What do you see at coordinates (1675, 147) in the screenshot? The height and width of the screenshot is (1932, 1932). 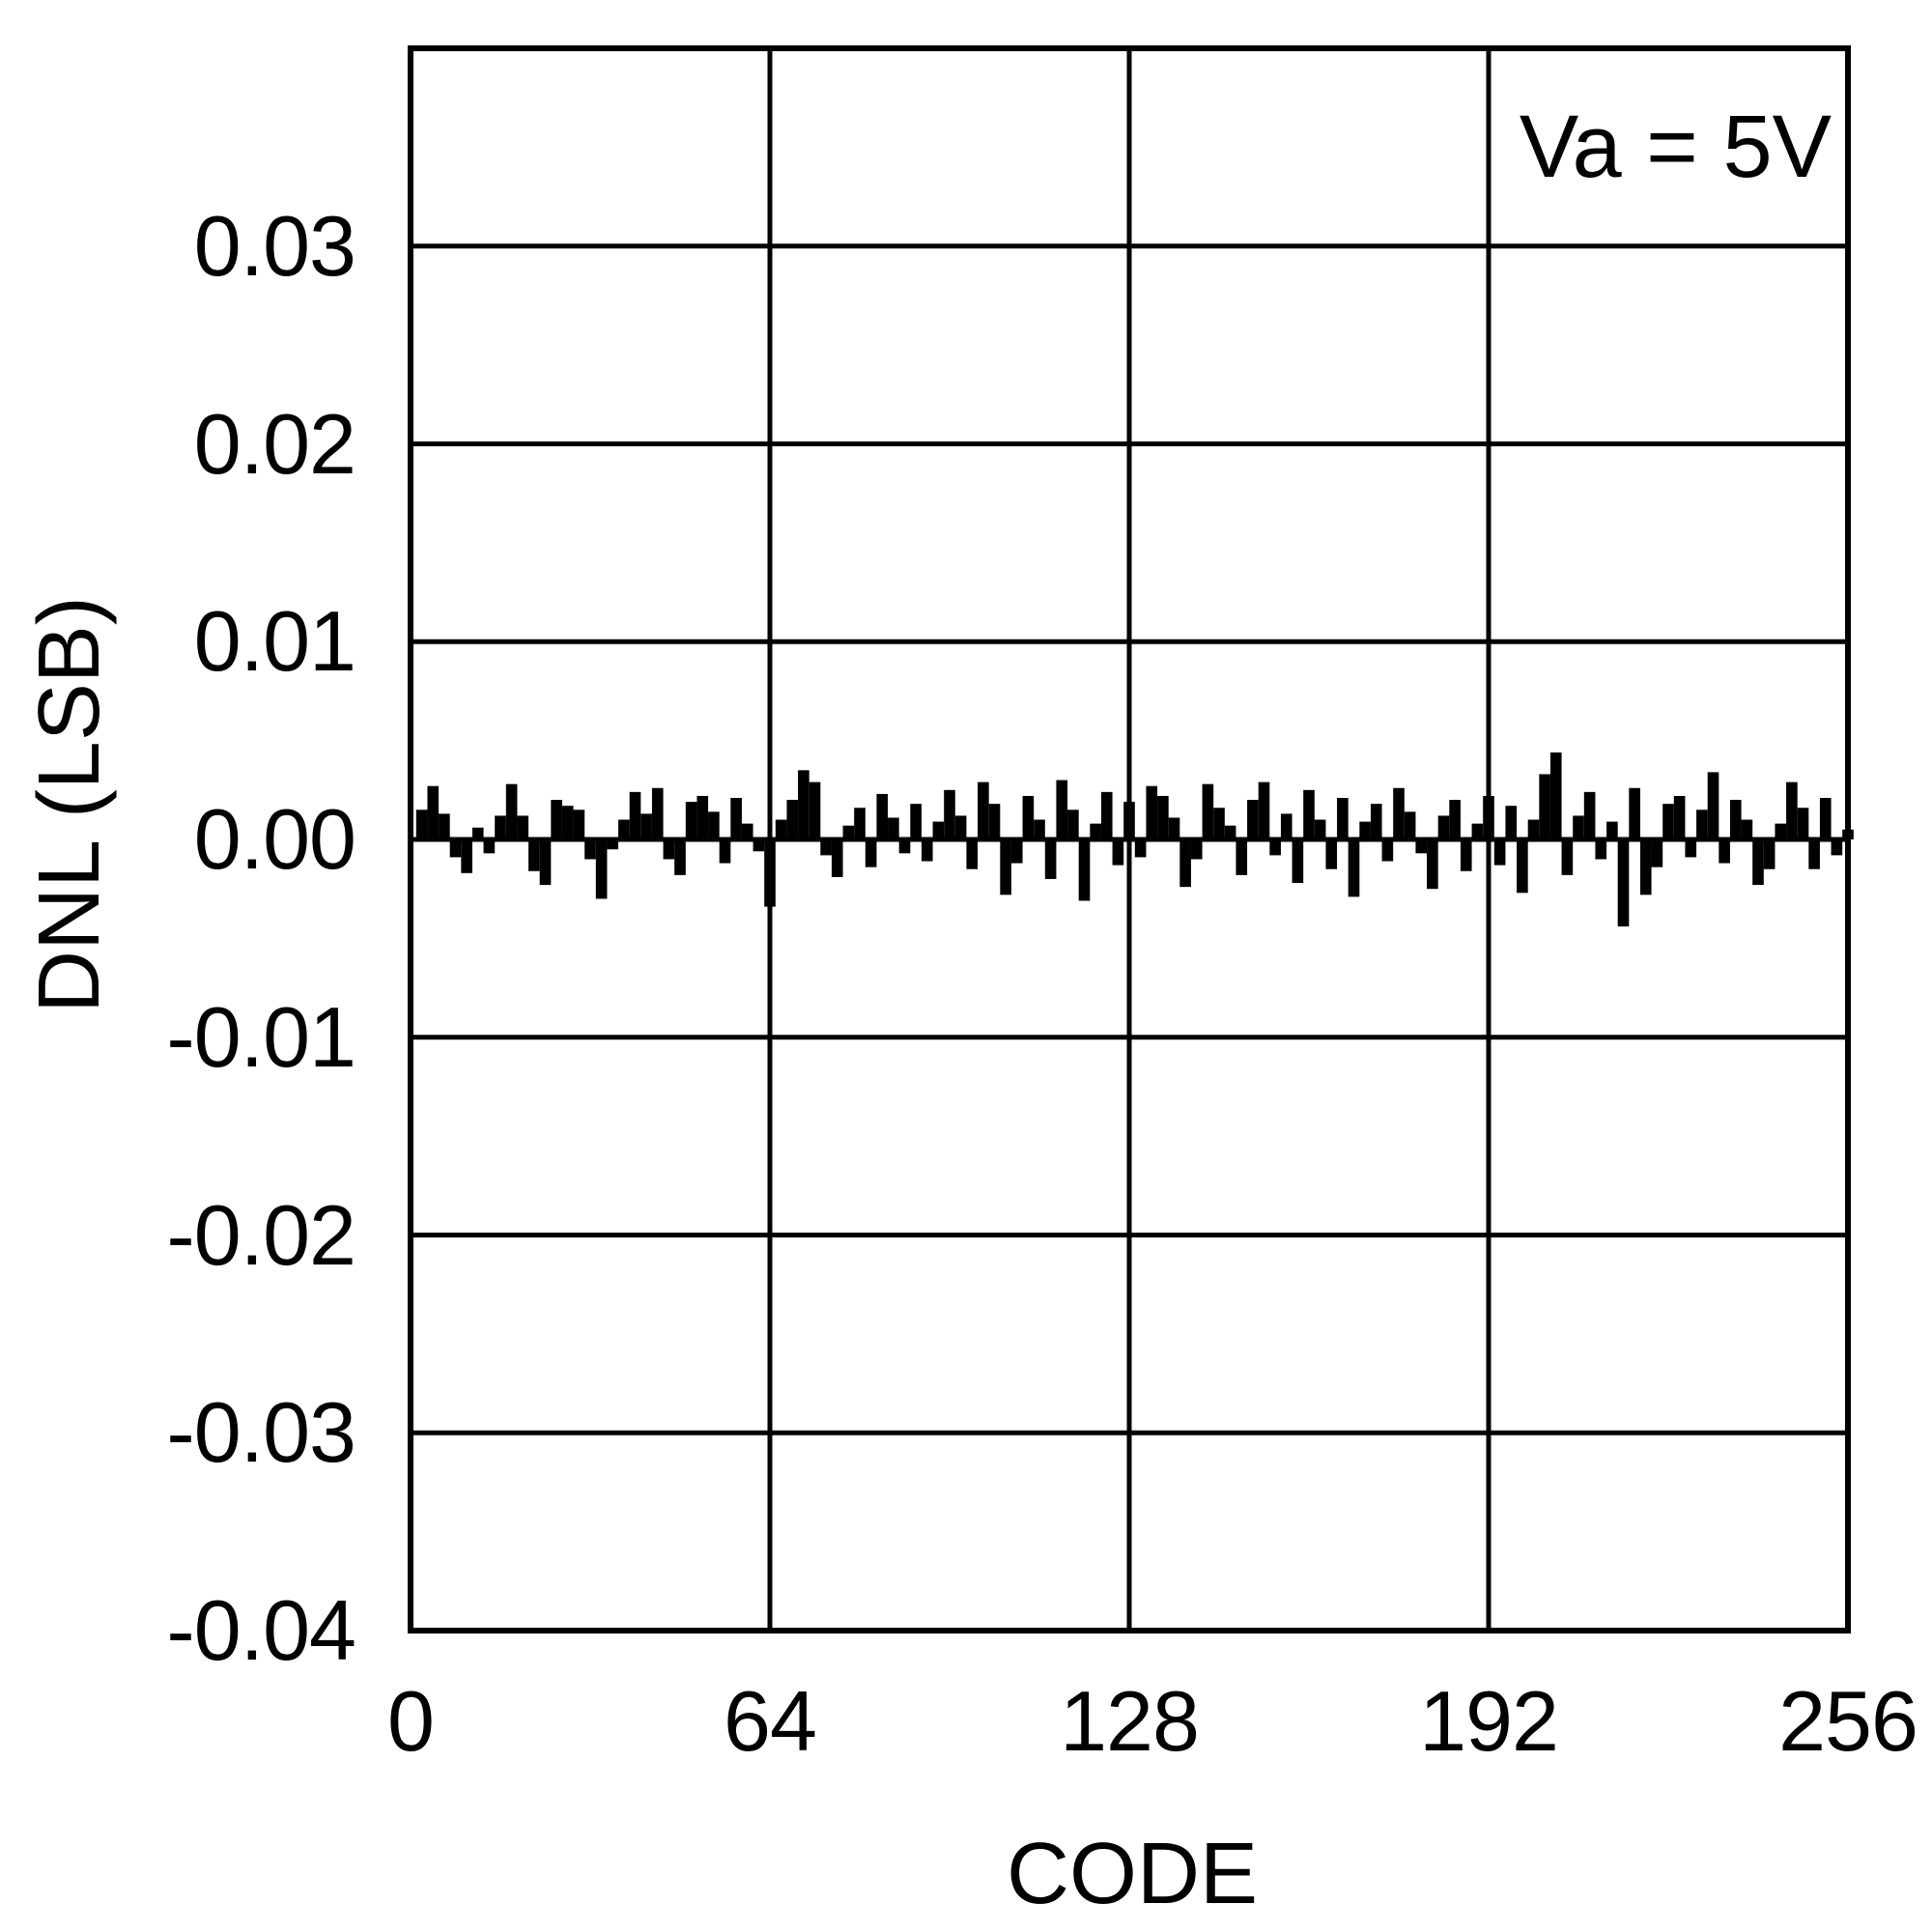 I see `annotation-va-5v: Va = 5V` at bounding box center [1675, 147].